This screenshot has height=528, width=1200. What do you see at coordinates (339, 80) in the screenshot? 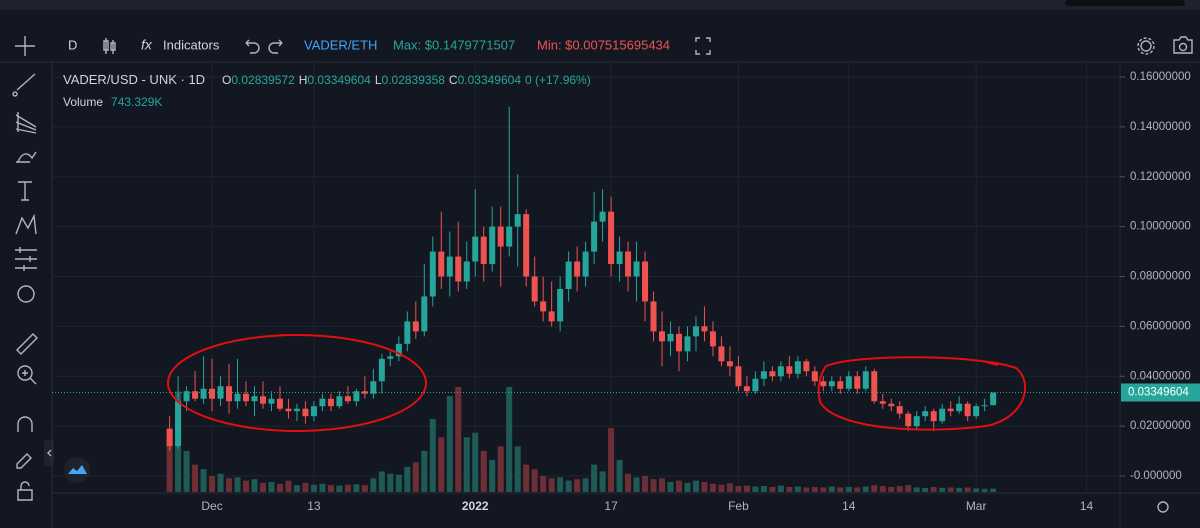
I see `high-value: 0.03349604` at bounding box center [339, 80].